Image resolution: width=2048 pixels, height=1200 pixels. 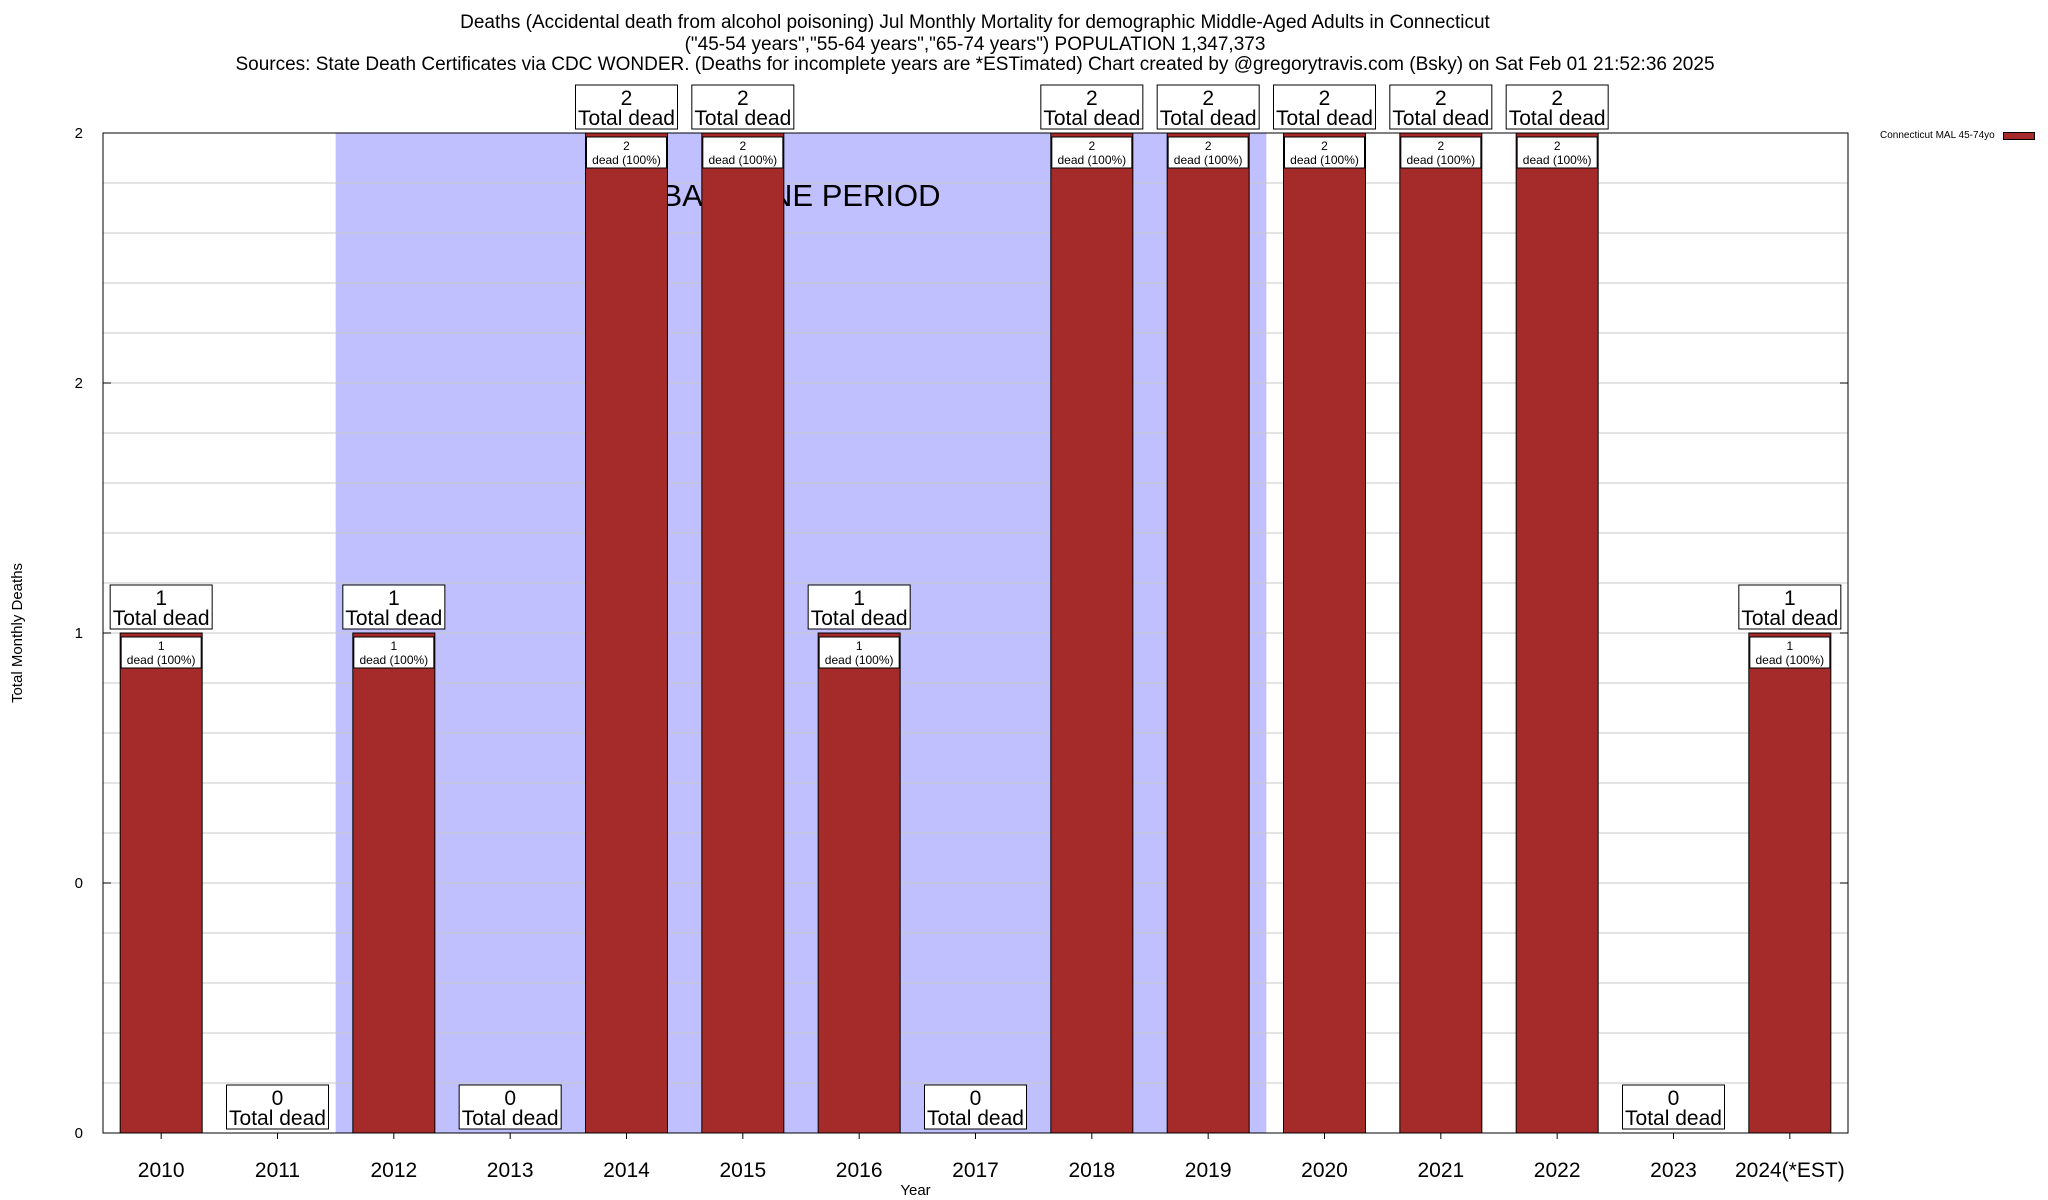 What do you see at coordinates (1324, 1170) in the screenshot?
I see `x-tick-label: 2020` at bounding box center [1324, 1170].